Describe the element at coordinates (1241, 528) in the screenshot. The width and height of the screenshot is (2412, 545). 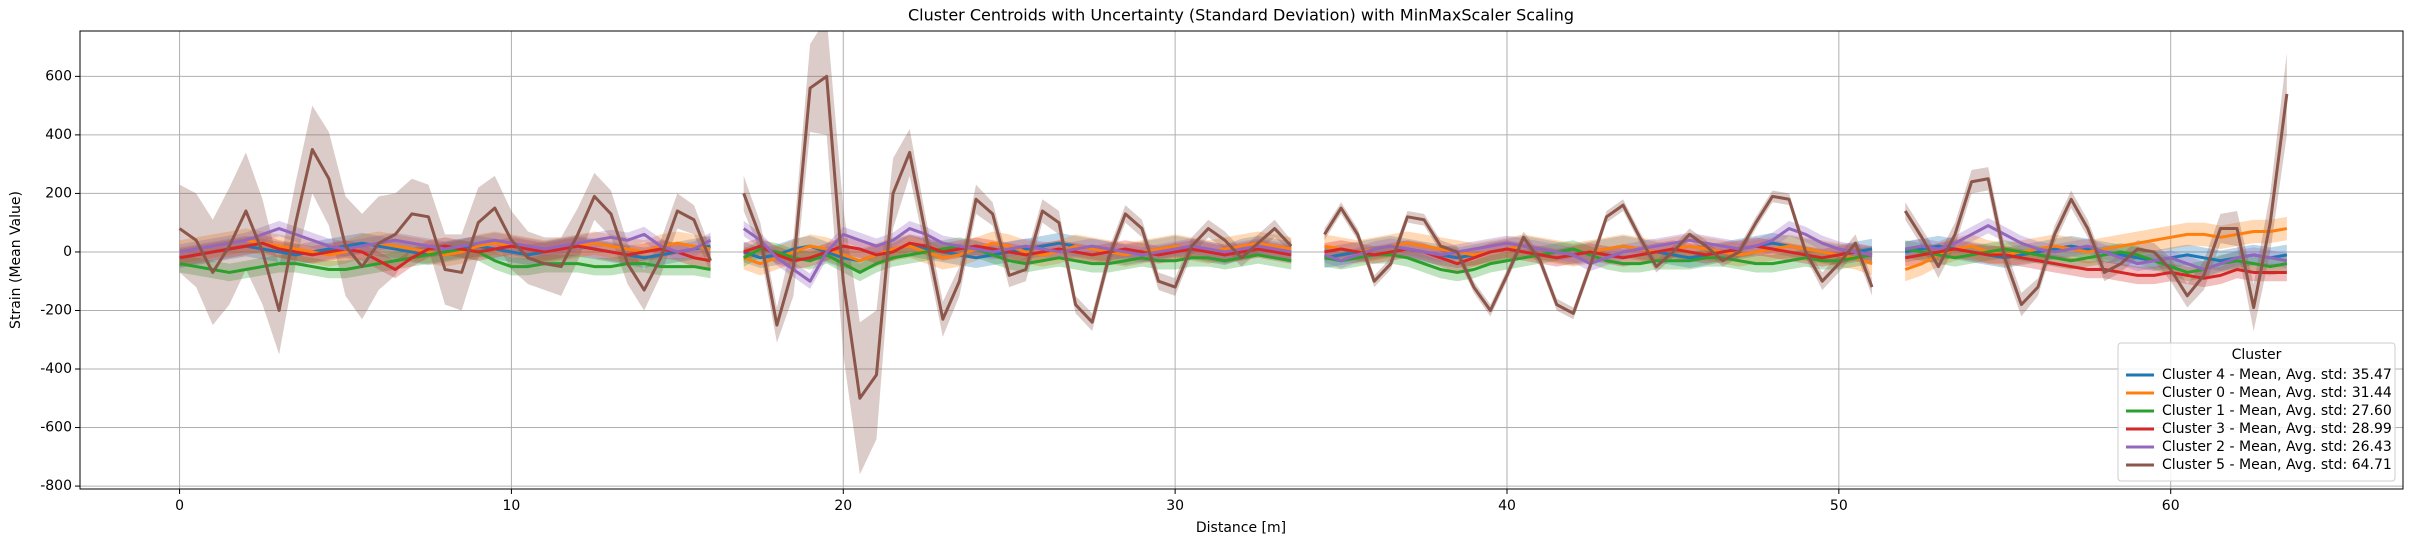
I see `x-axis-label: Distance [m]` at that location.